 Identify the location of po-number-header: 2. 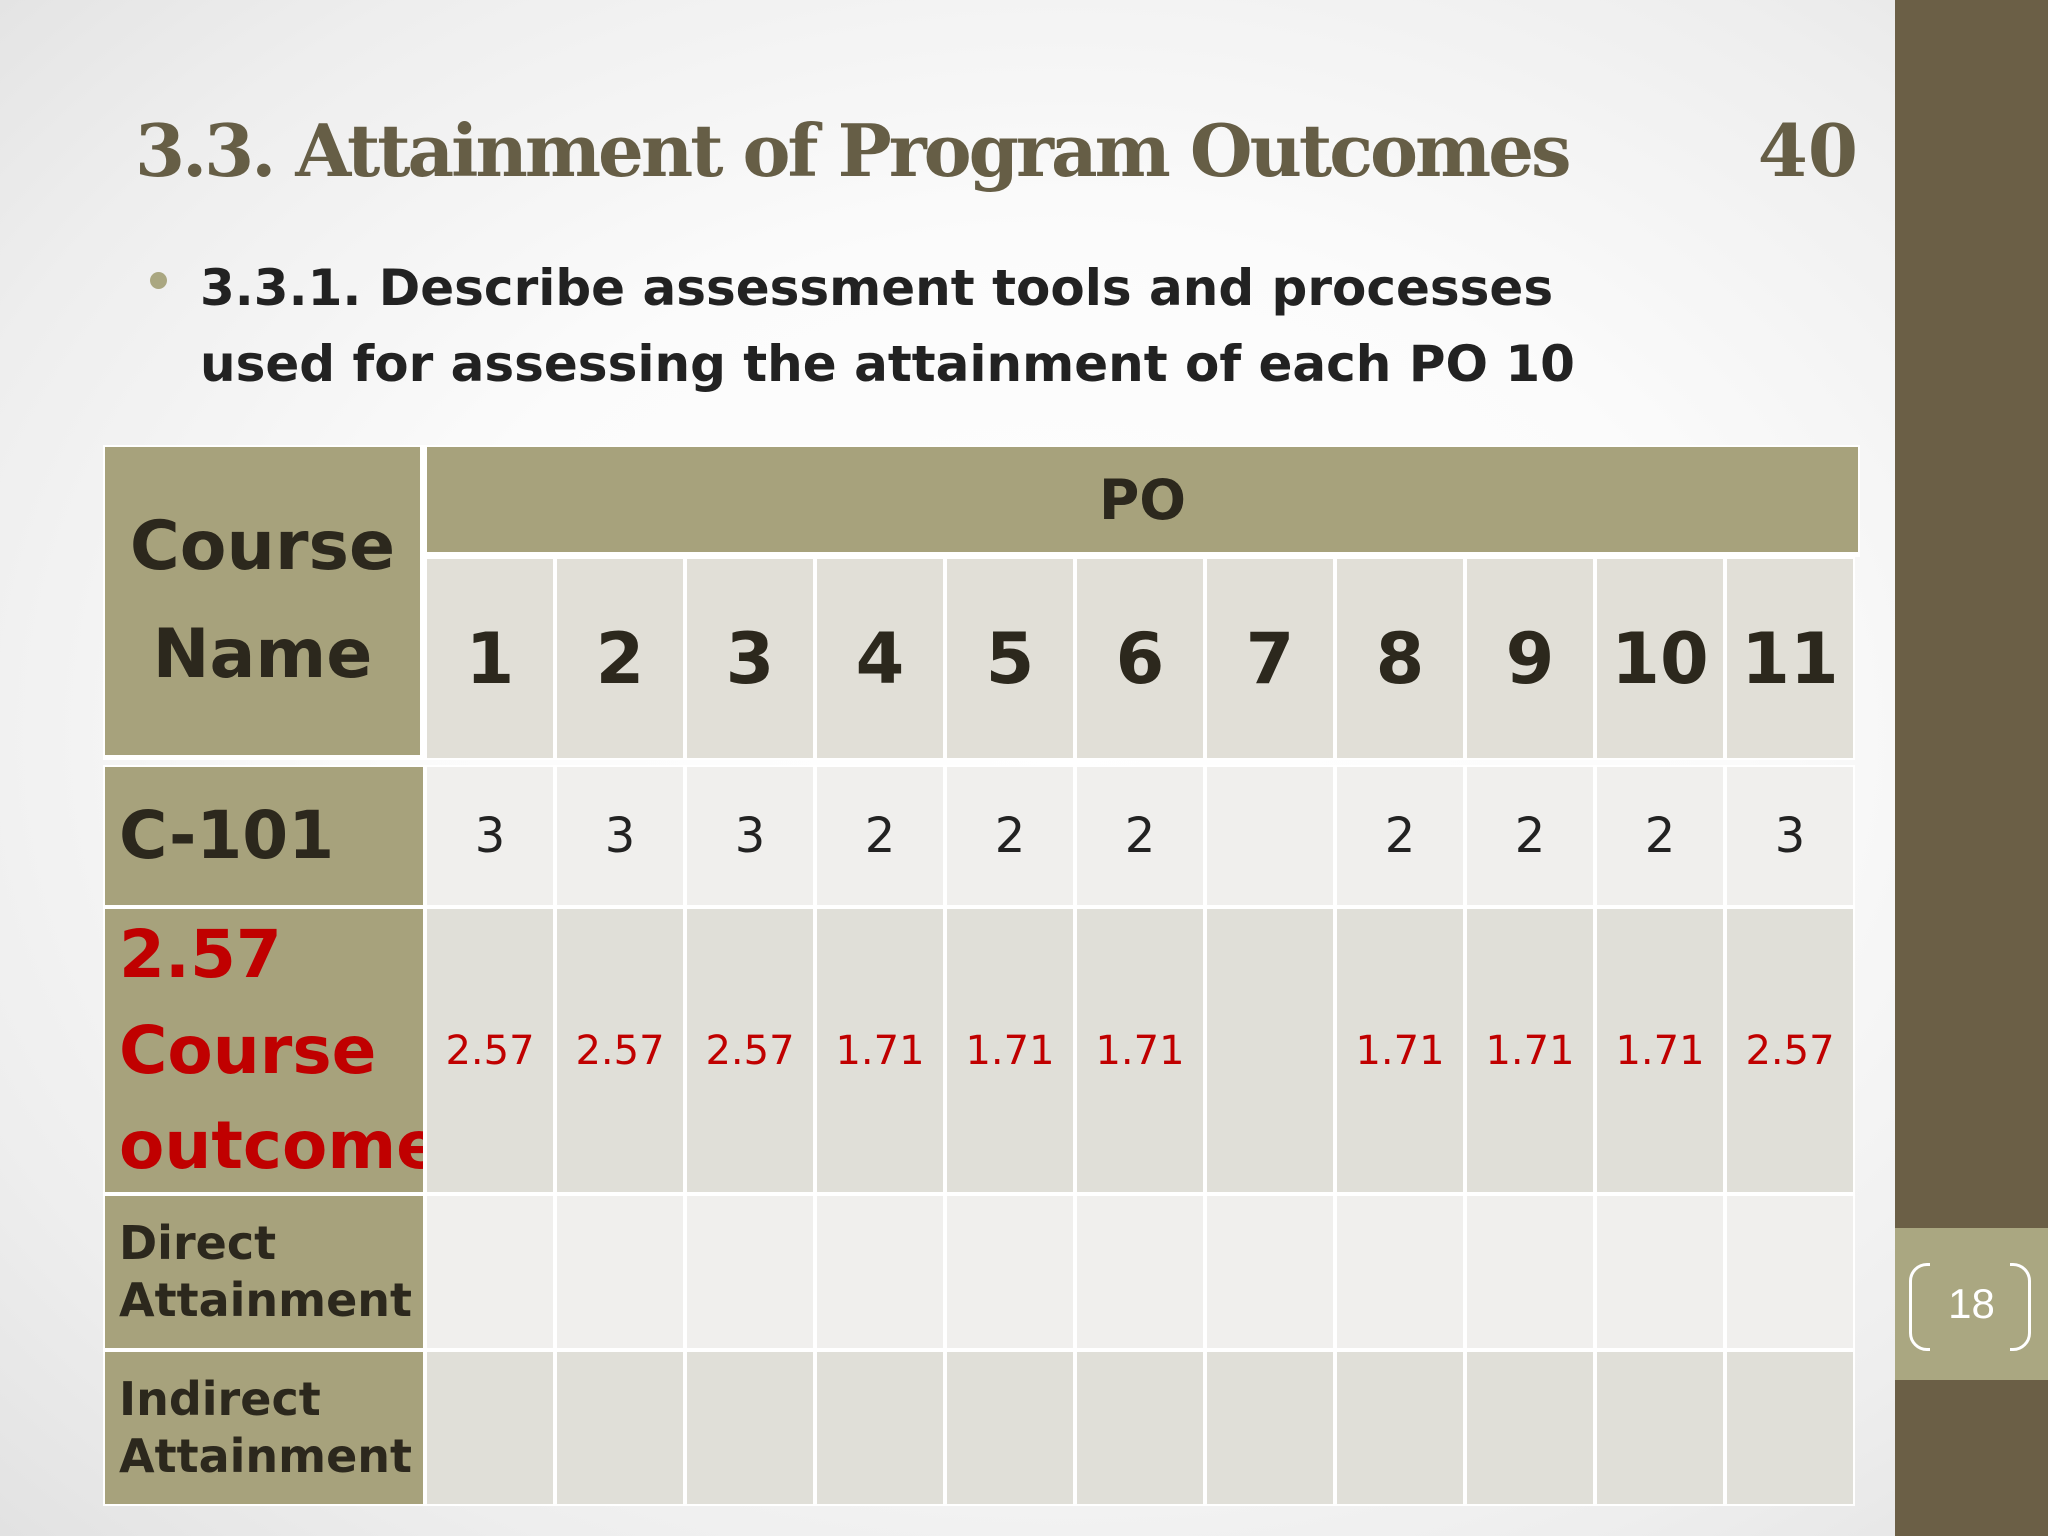
(620, 658).